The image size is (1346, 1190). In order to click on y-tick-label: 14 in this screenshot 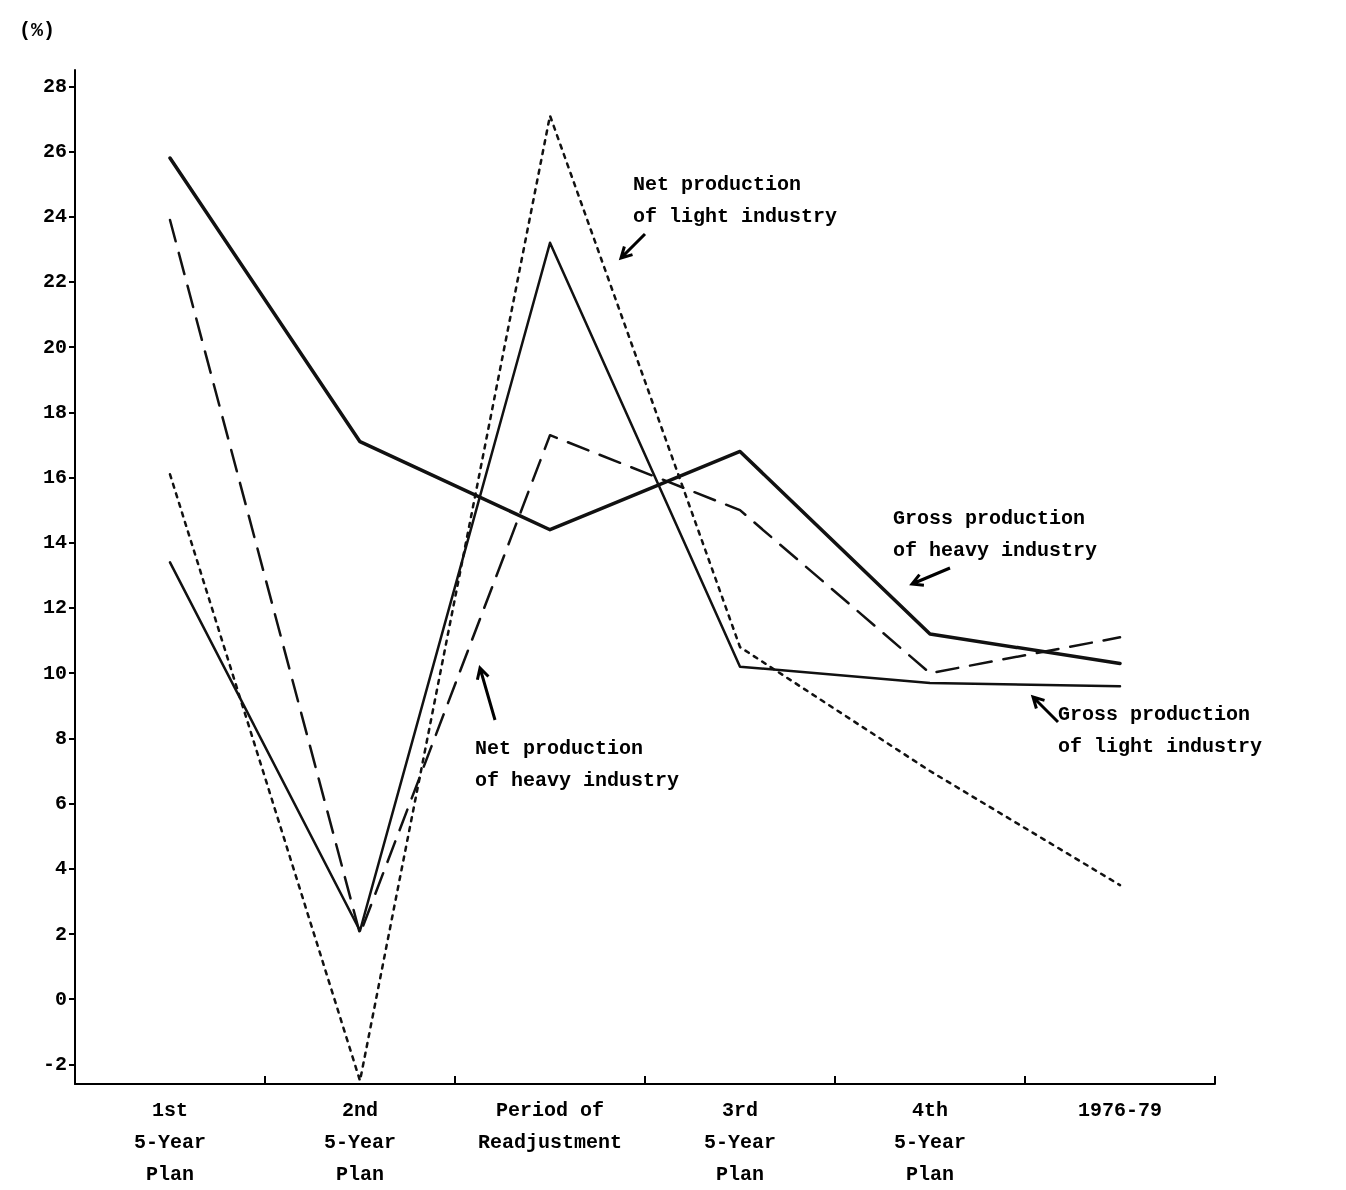, I will do `click(54, 543)`.